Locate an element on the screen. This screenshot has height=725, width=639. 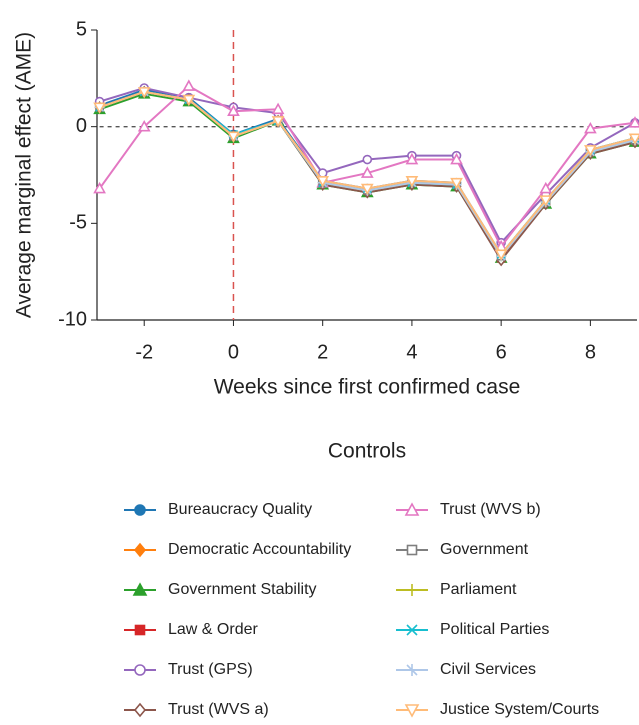
legend-label: Trust (WVS a) is located at coordinates (218, 709).